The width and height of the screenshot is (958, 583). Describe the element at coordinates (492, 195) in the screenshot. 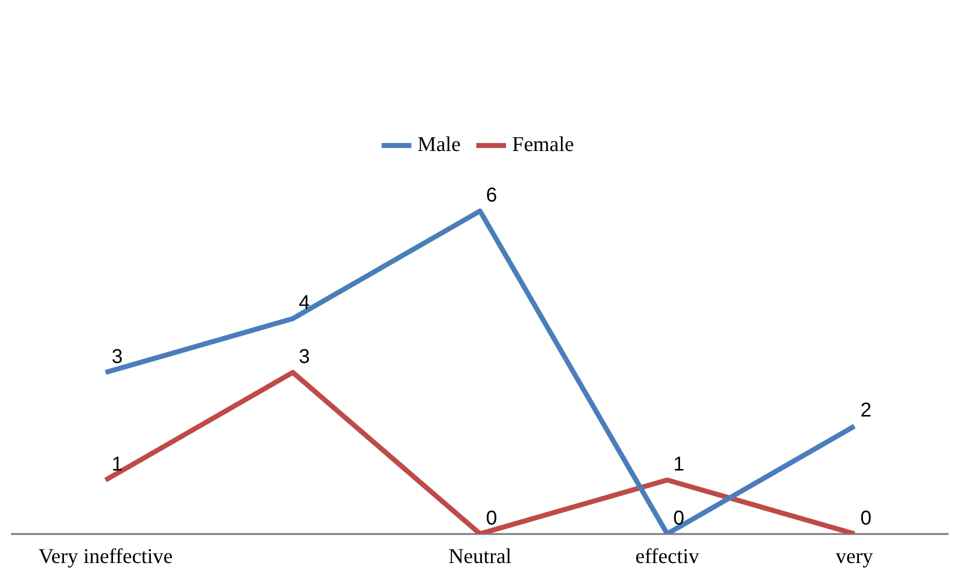

I see `data-label: 6` at that location.